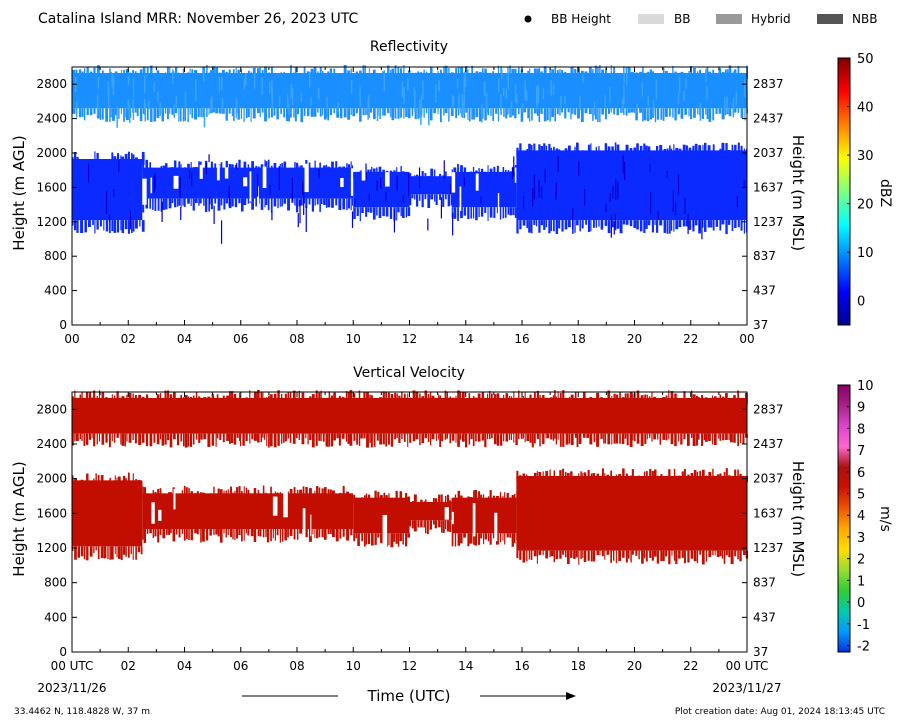  I want to click on echo-gap, so click(452, 518).